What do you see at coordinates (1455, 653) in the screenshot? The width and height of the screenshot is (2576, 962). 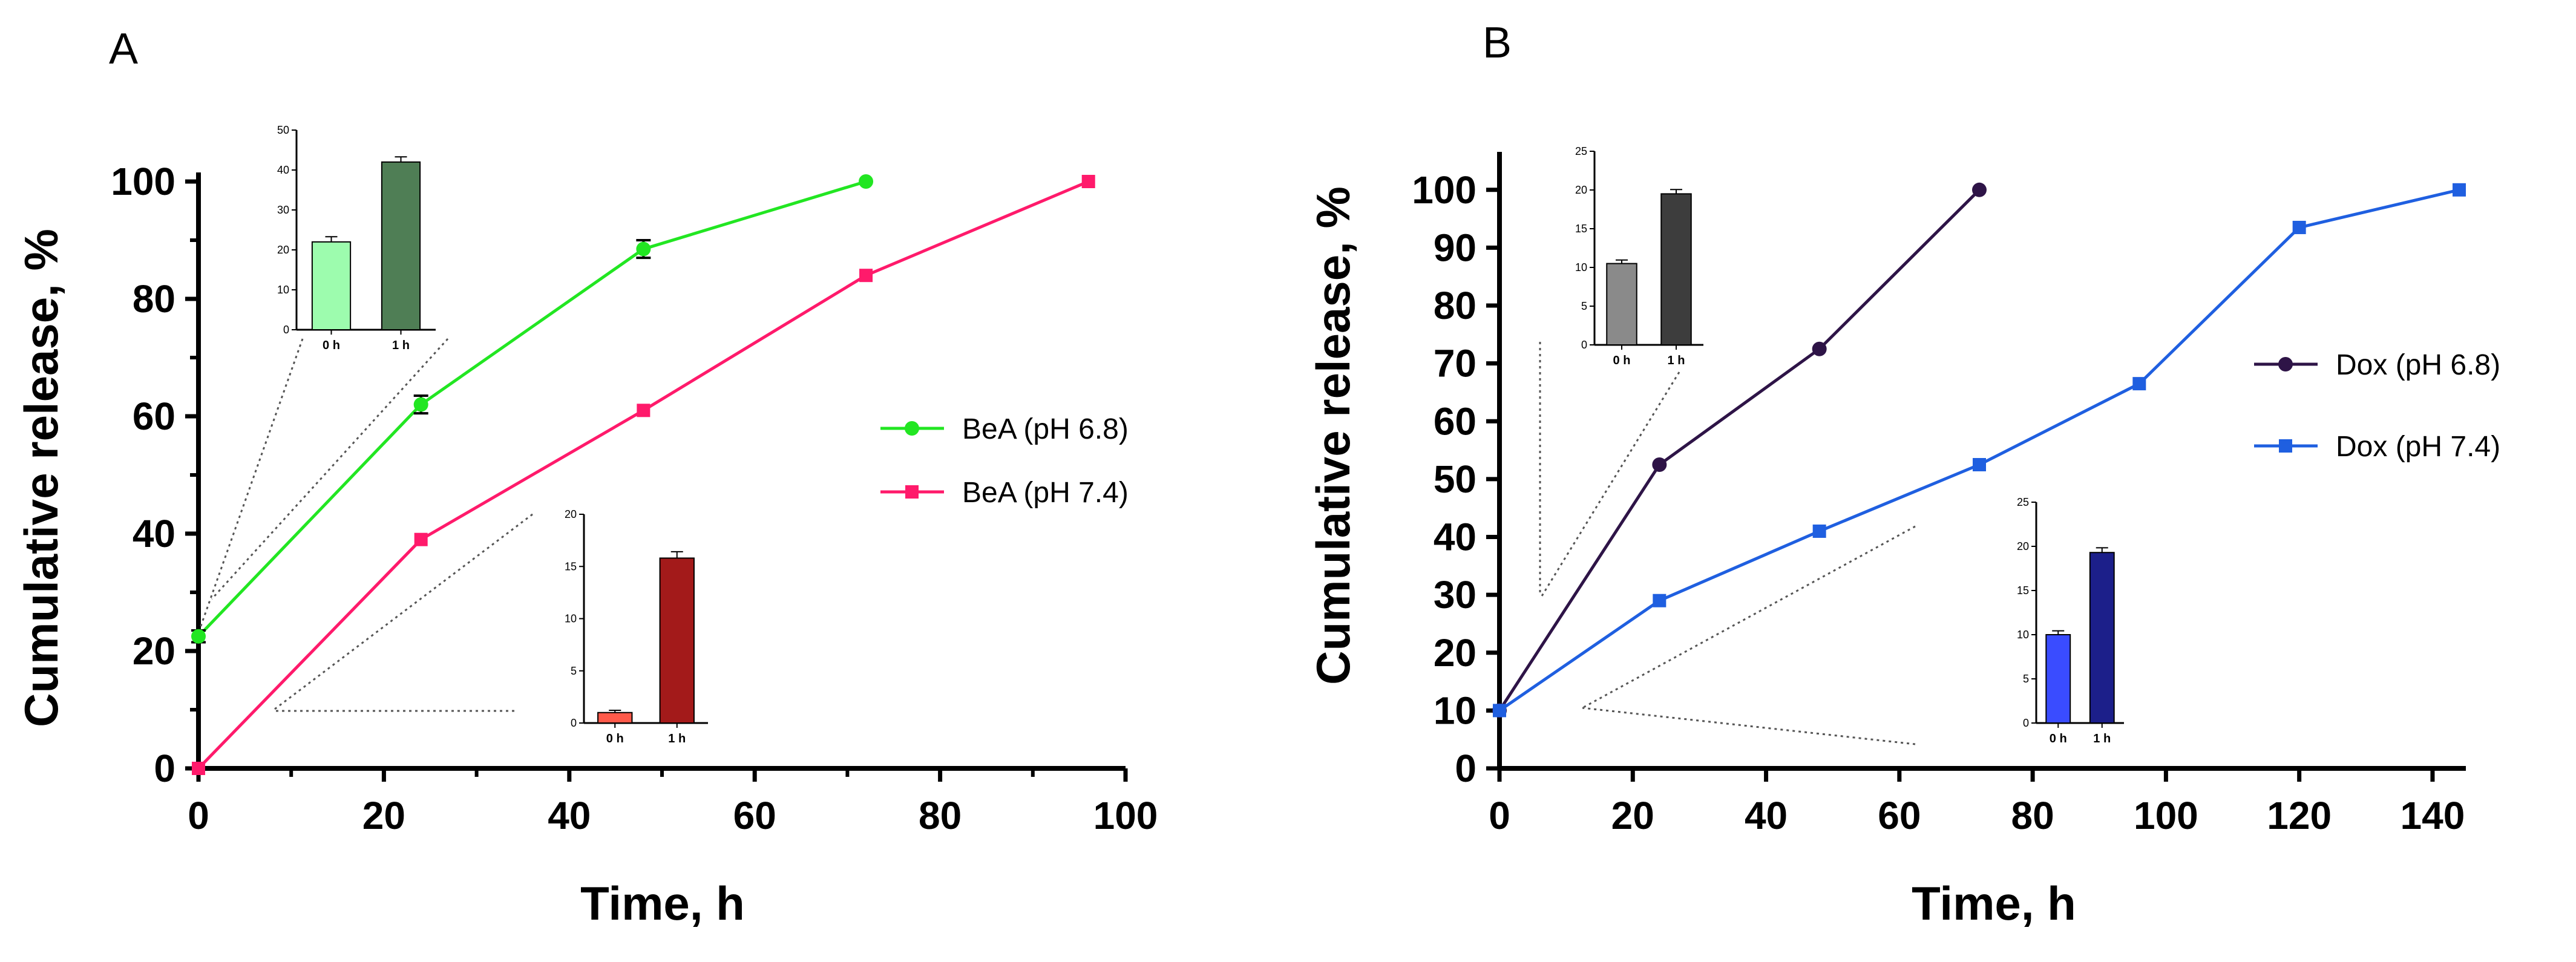 I see `chart-b-y-tick-label: 20` at bounding box center [1455, 653].